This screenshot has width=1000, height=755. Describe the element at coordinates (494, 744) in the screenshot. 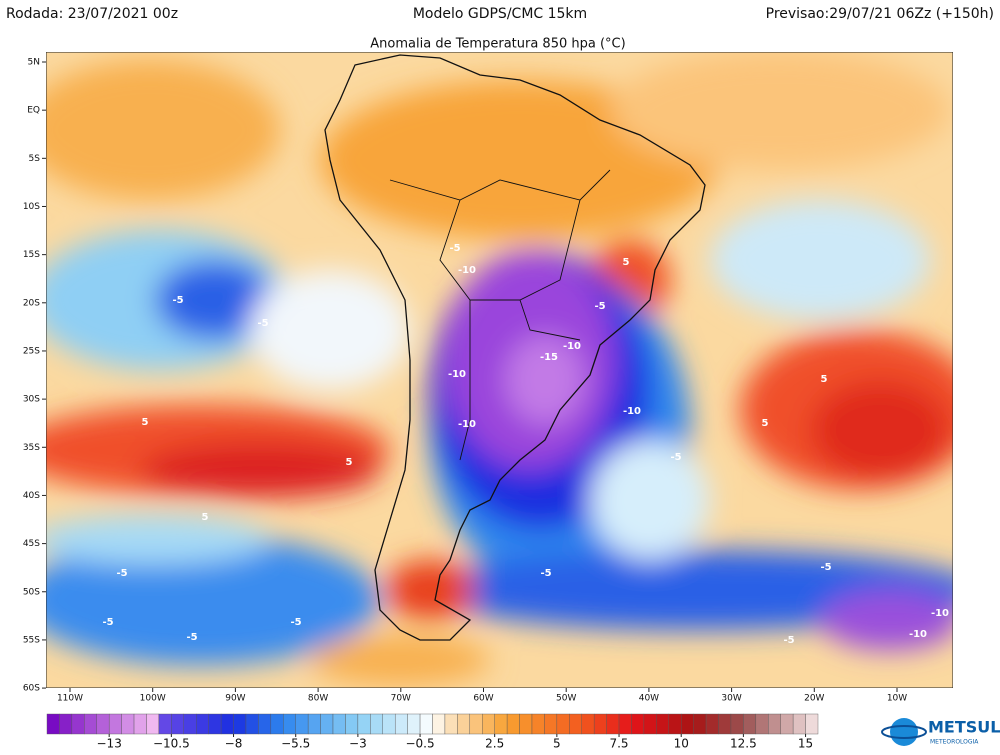

I see `colorbar-tick-label: 2.5` at that location.